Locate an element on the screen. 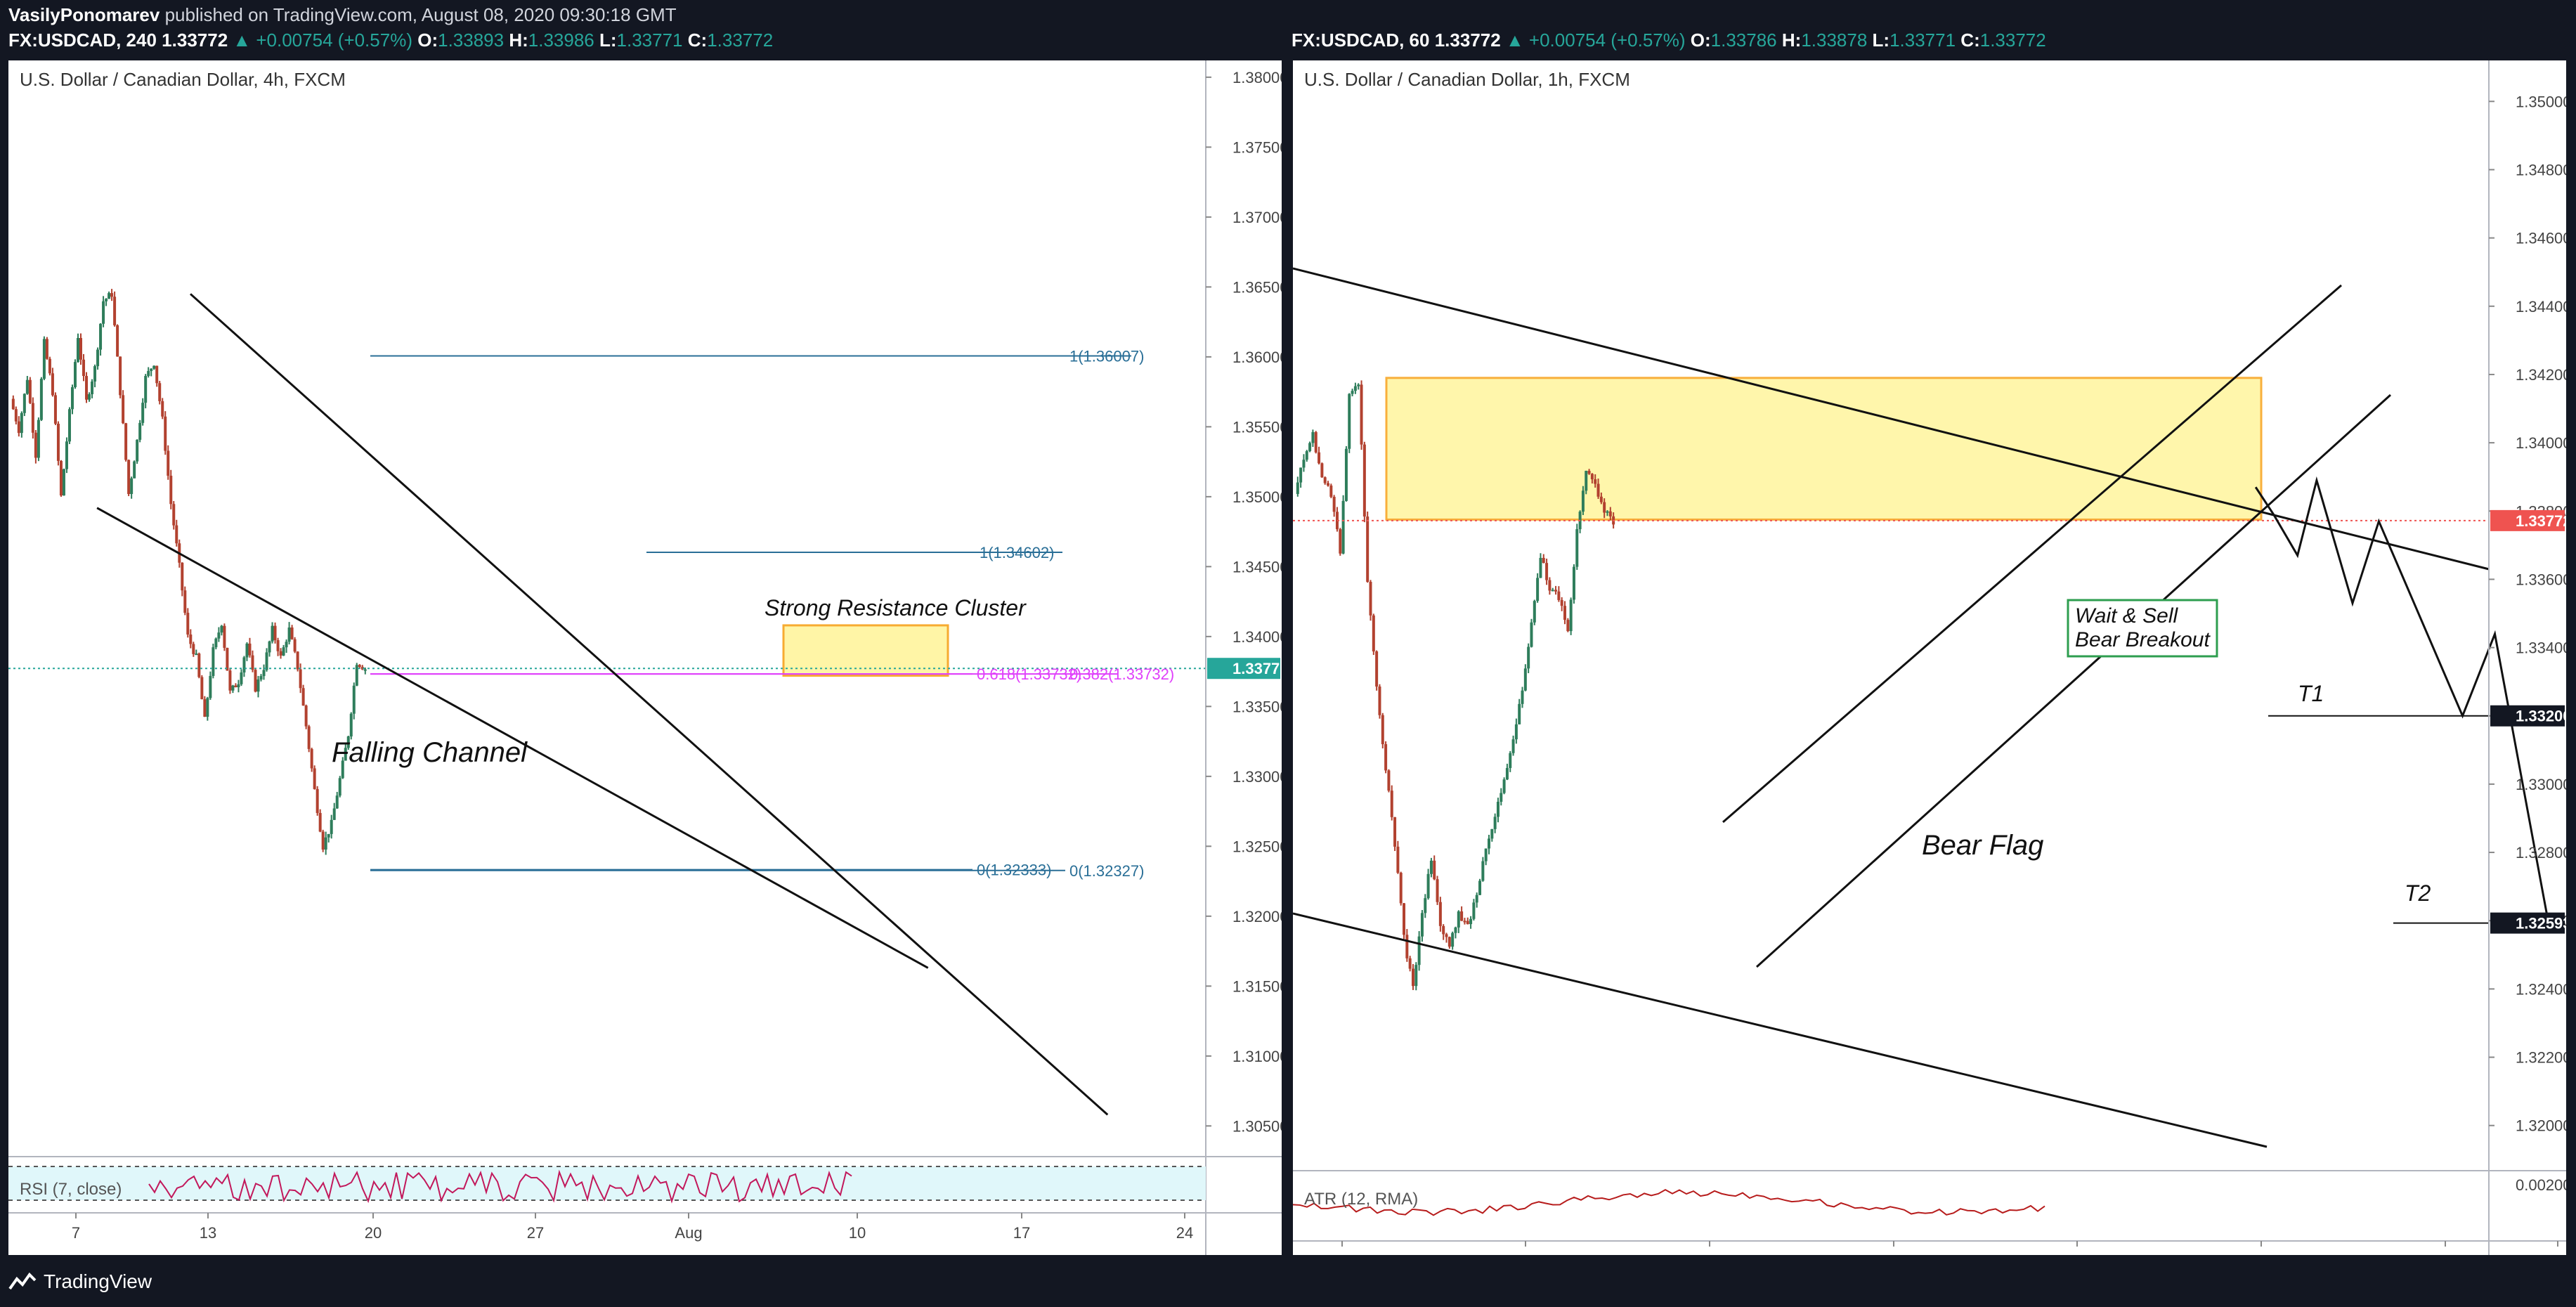  y-tick-label: 1.34600 is located at coordinates (2541, 238).